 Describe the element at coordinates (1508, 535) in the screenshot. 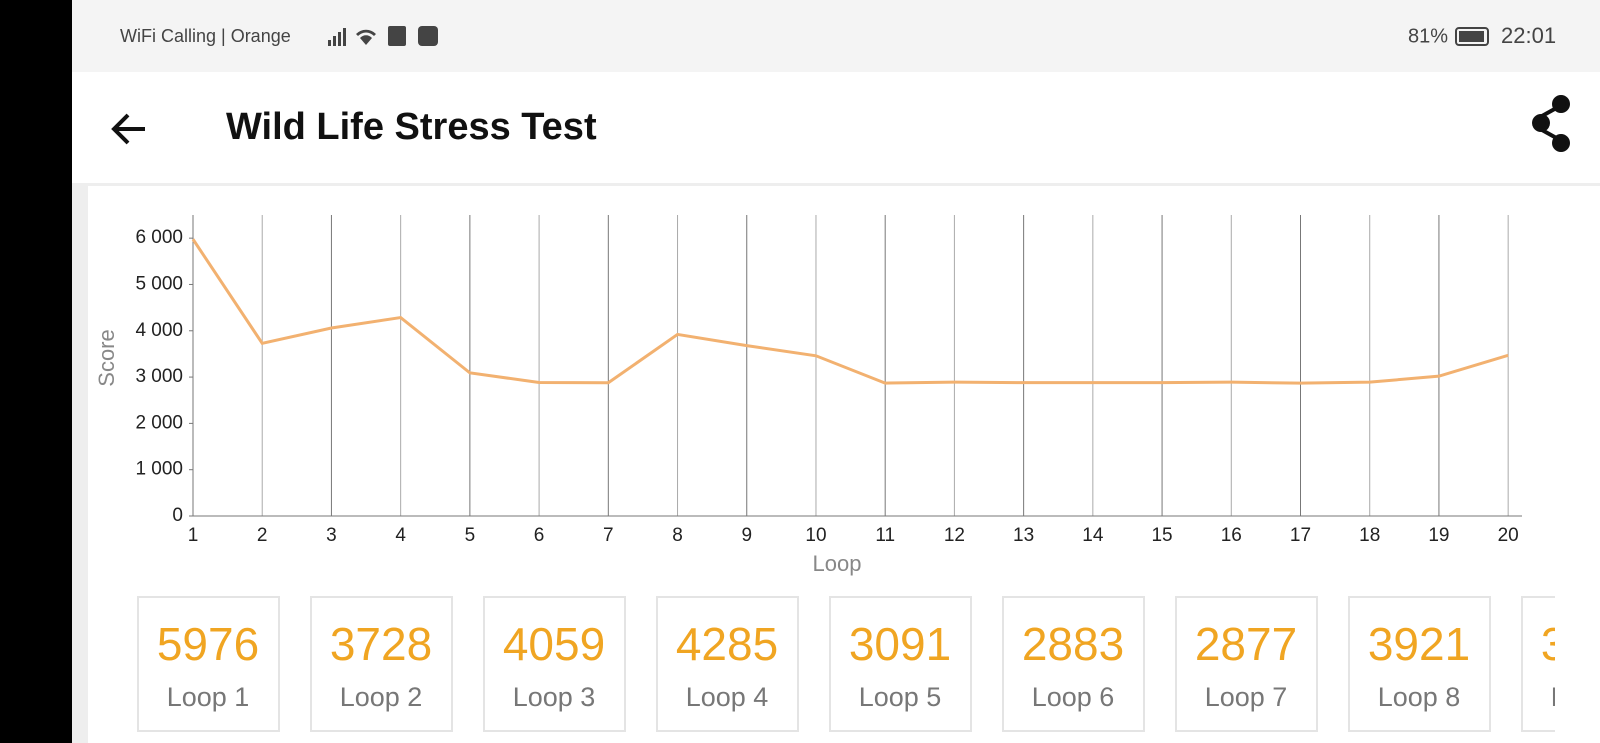

I see `x-tick-label: 20` at that location.